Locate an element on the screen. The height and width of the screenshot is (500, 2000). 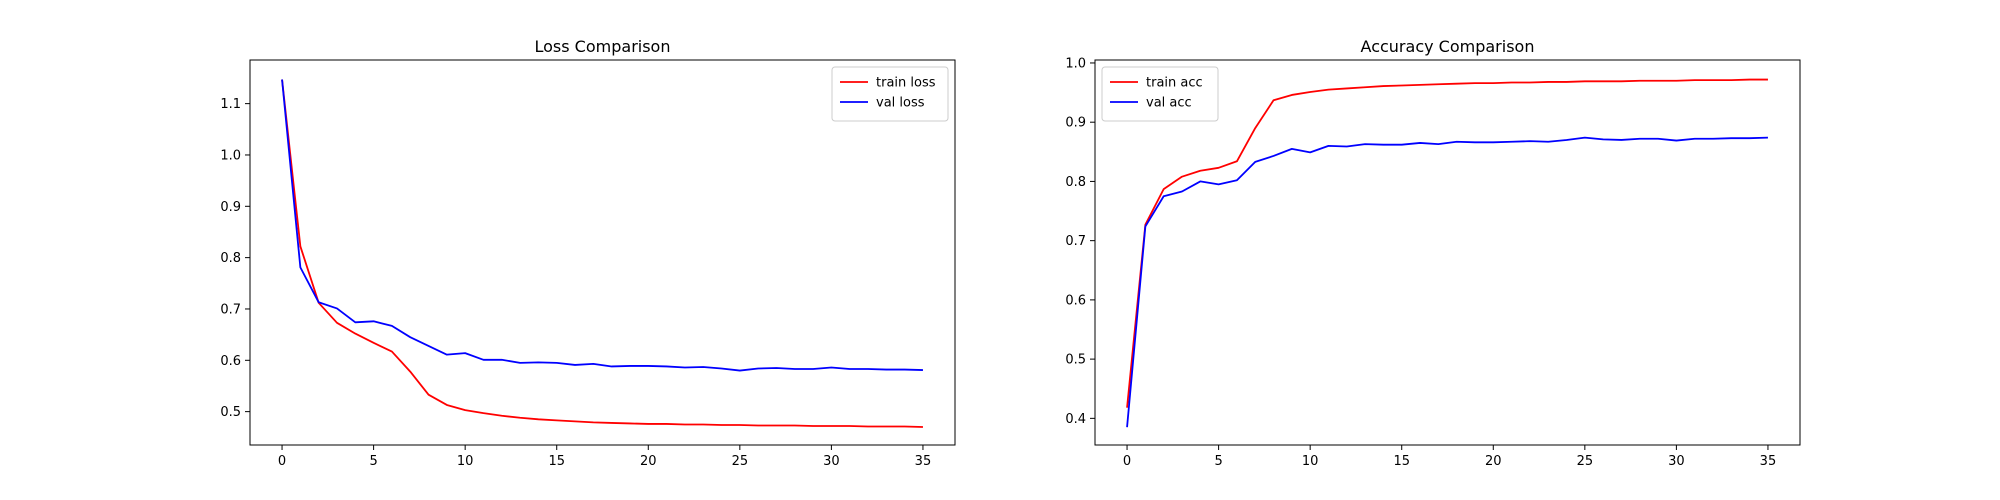
accuracy-x-tick-label: 5 is located at coordinates (1218, 461).